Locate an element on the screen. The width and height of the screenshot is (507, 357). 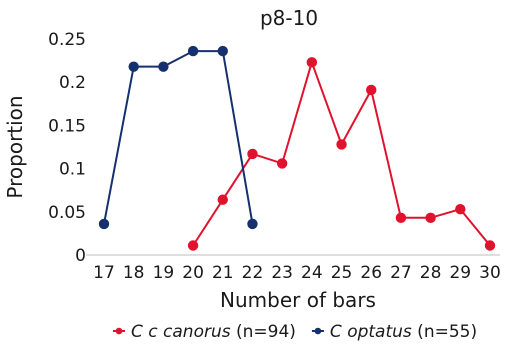
x-axis-title: Number of bars is located at coordinates (298, 300).